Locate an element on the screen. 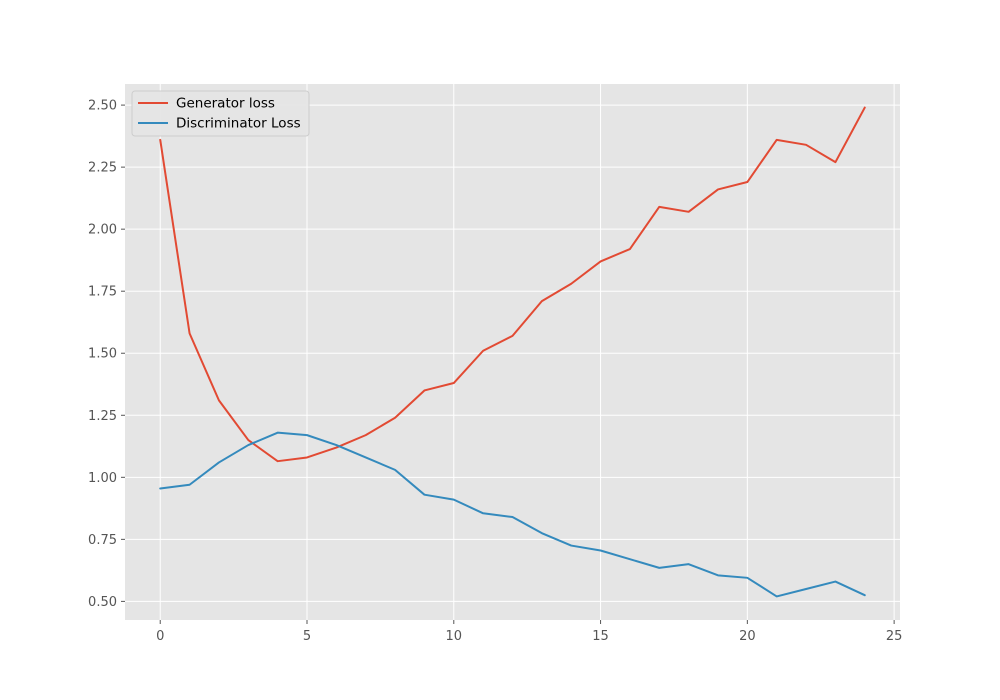  y-tick-label: 2.00 is located at coordinates (102, 230).